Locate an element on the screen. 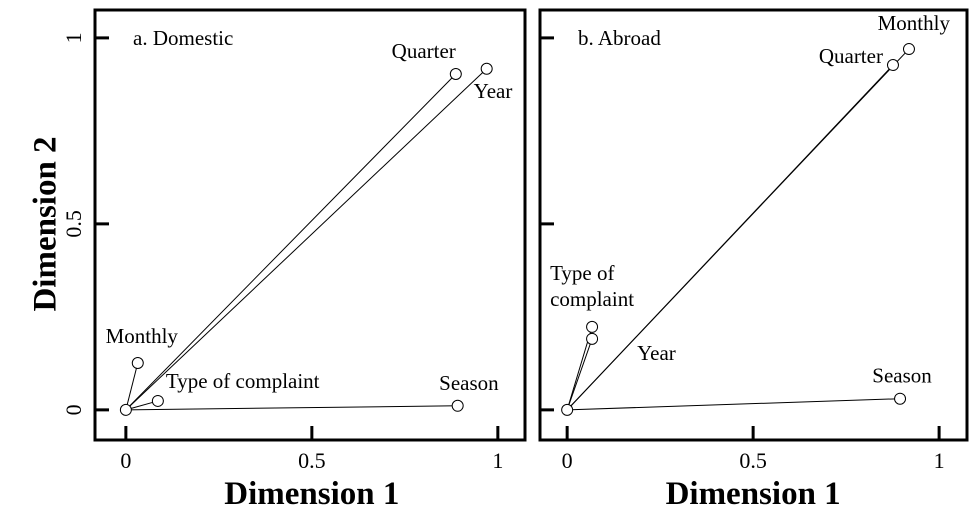 This screenshot has width=971, height=510. point-label-box: Type of complaint is located at coordinates (592, 285).